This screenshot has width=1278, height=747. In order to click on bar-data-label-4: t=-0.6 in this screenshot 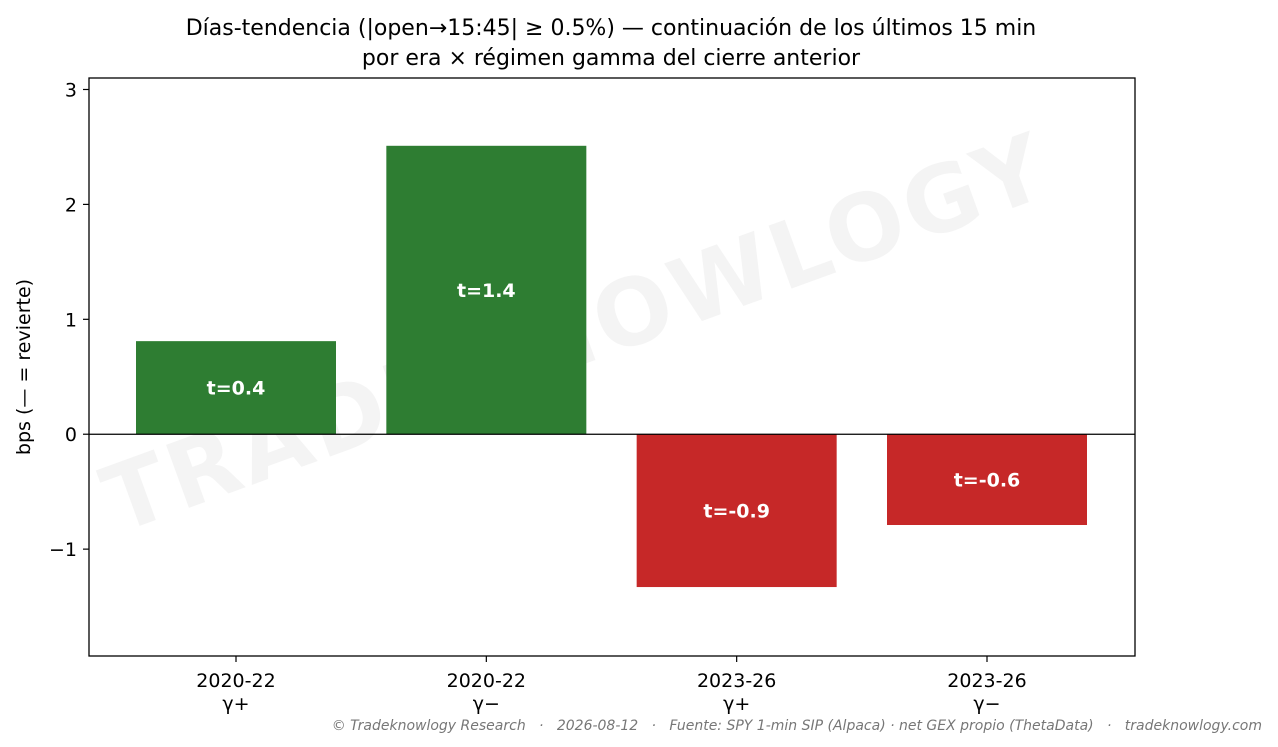, I will do `click(987, 481)`.